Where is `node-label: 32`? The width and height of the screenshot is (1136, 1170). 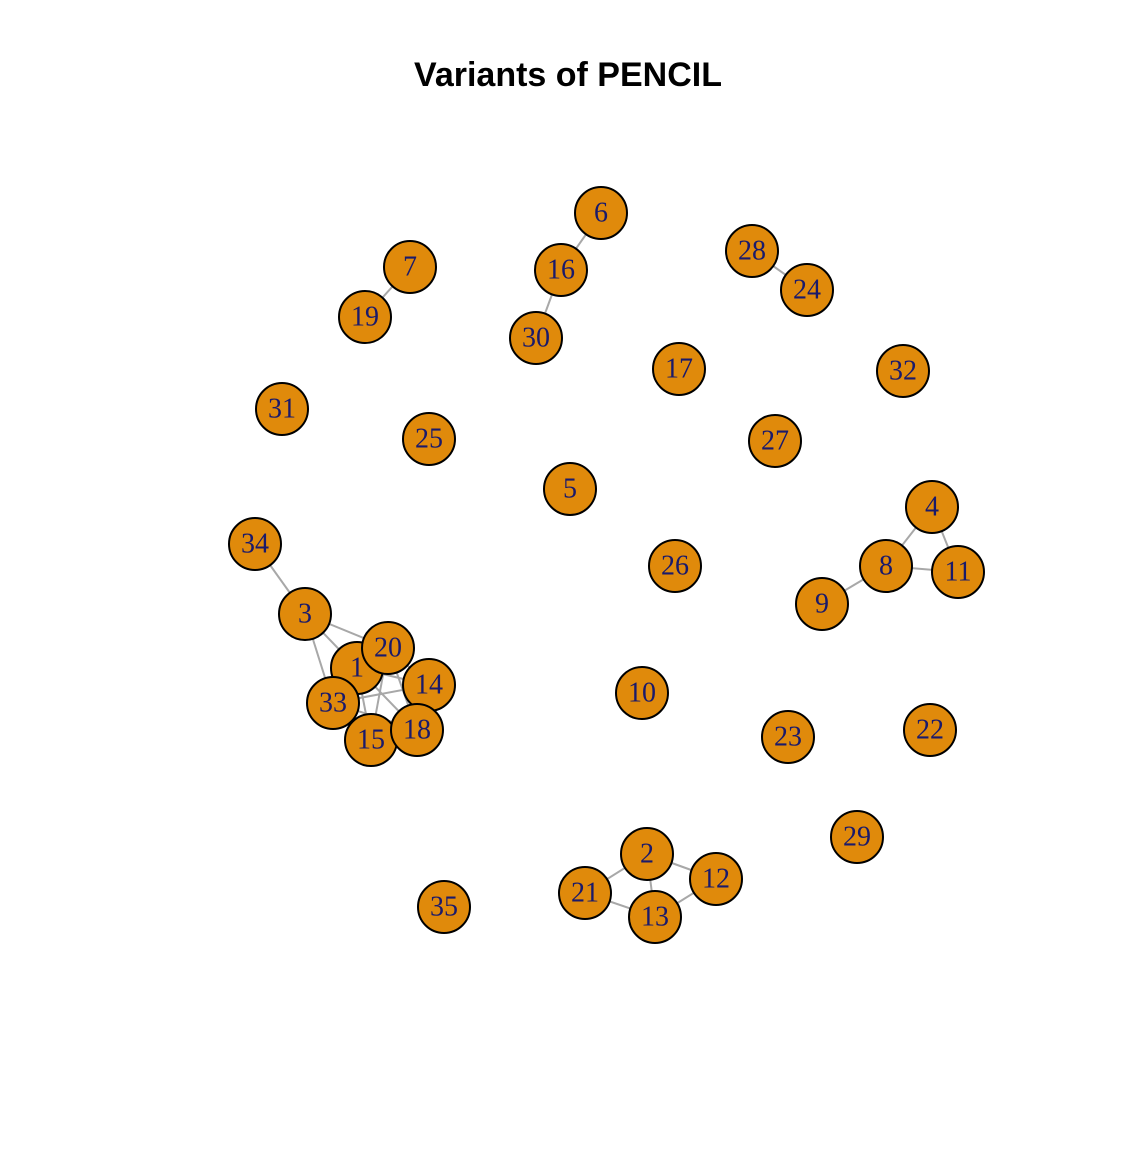 node-label: 32 is located at coordinates (903, 371).